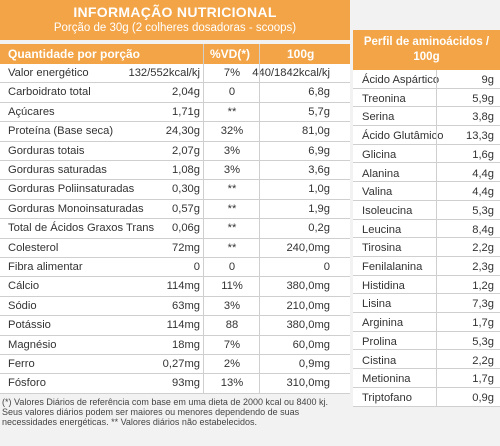 The image size is (500, 446). I want to click on nutrient-portion: 93mg, so click(186, 383).